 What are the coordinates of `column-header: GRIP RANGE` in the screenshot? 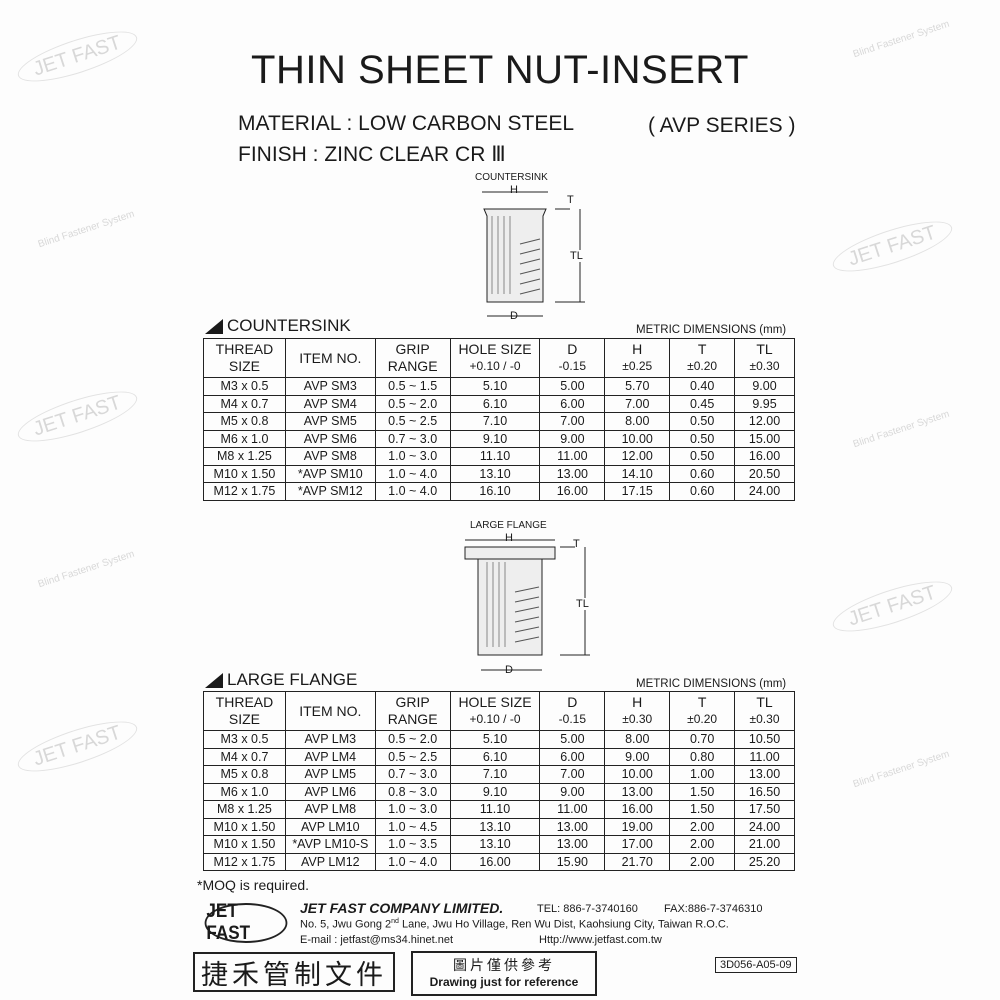 It's located at (412, 358).